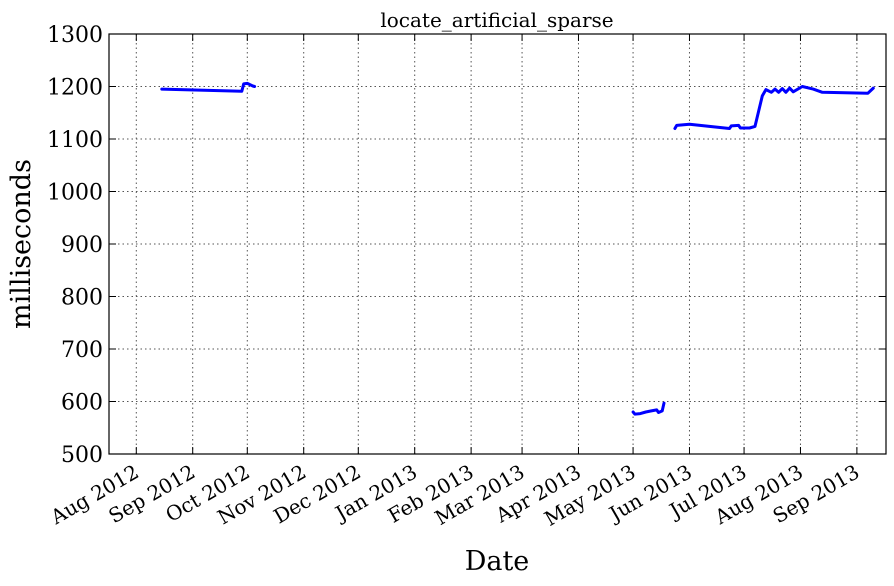 This screenshot has height=586, width=894. I want to click on y-tick-label: 800, so click(82, 298).